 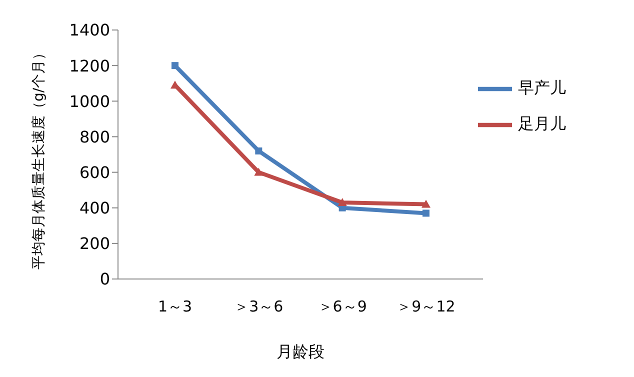 What do you see at coordinates (542, 87) in the screenshot?
I see `legend-label: 早产儿` at bounding box center [542, 87].